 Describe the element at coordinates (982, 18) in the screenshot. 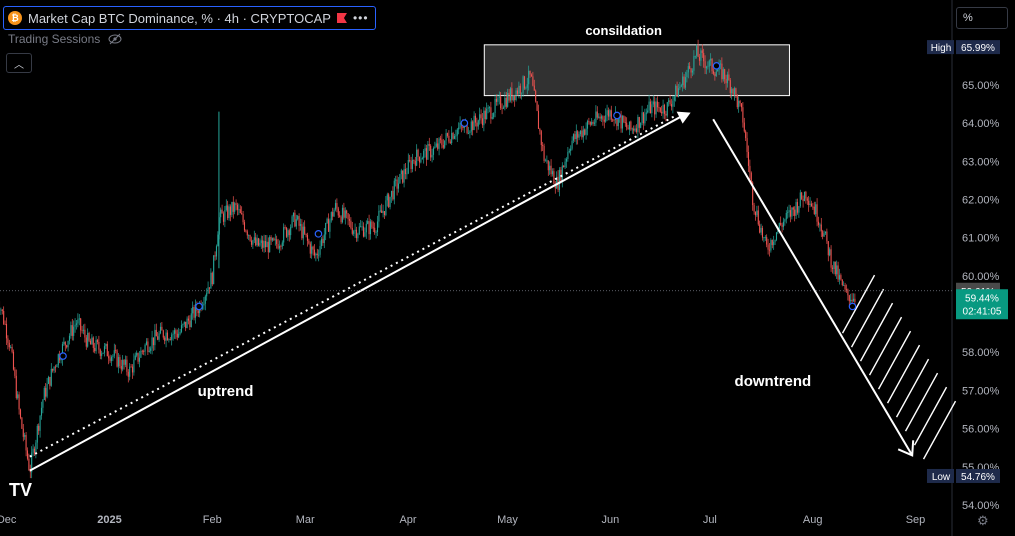

I see `unit-selector: %` at that location.